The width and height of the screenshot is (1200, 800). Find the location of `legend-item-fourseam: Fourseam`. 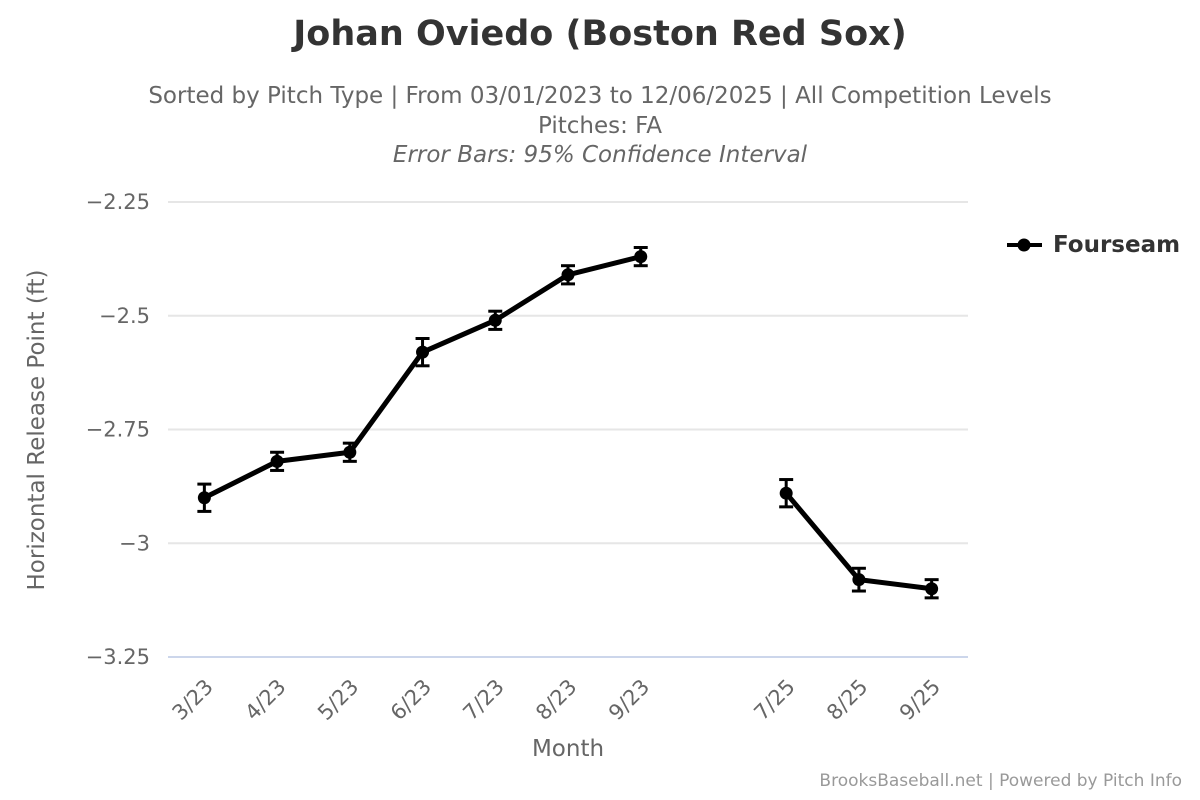

legend-item-fourseam: Fourseam is located at coordinates (1093, 245).